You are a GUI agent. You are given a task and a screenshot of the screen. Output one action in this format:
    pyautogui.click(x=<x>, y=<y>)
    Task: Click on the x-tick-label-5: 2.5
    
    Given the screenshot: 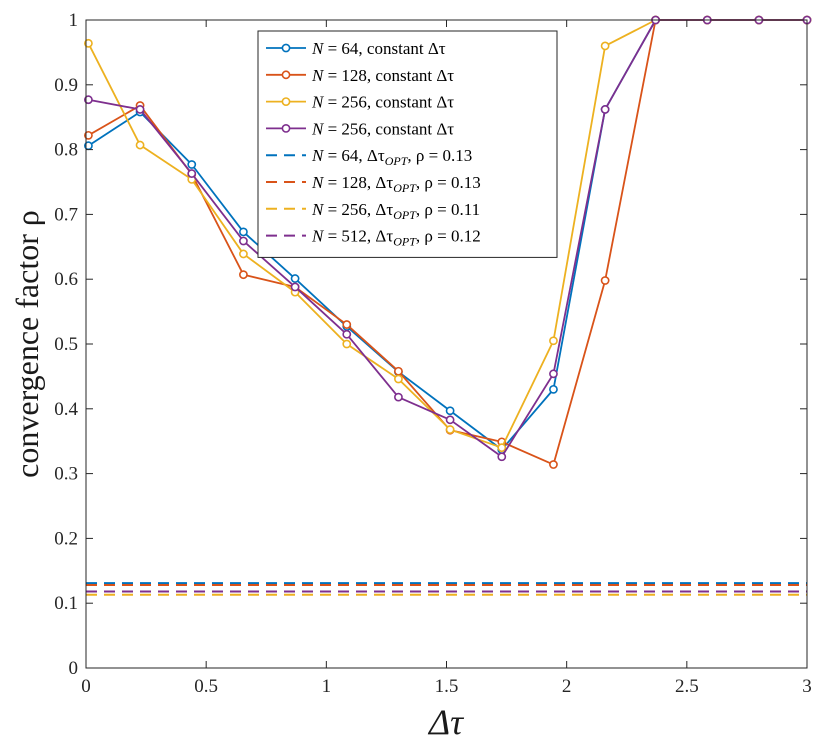 What is the action you would take?
    pyautogui.click(x=687, y=686)
    